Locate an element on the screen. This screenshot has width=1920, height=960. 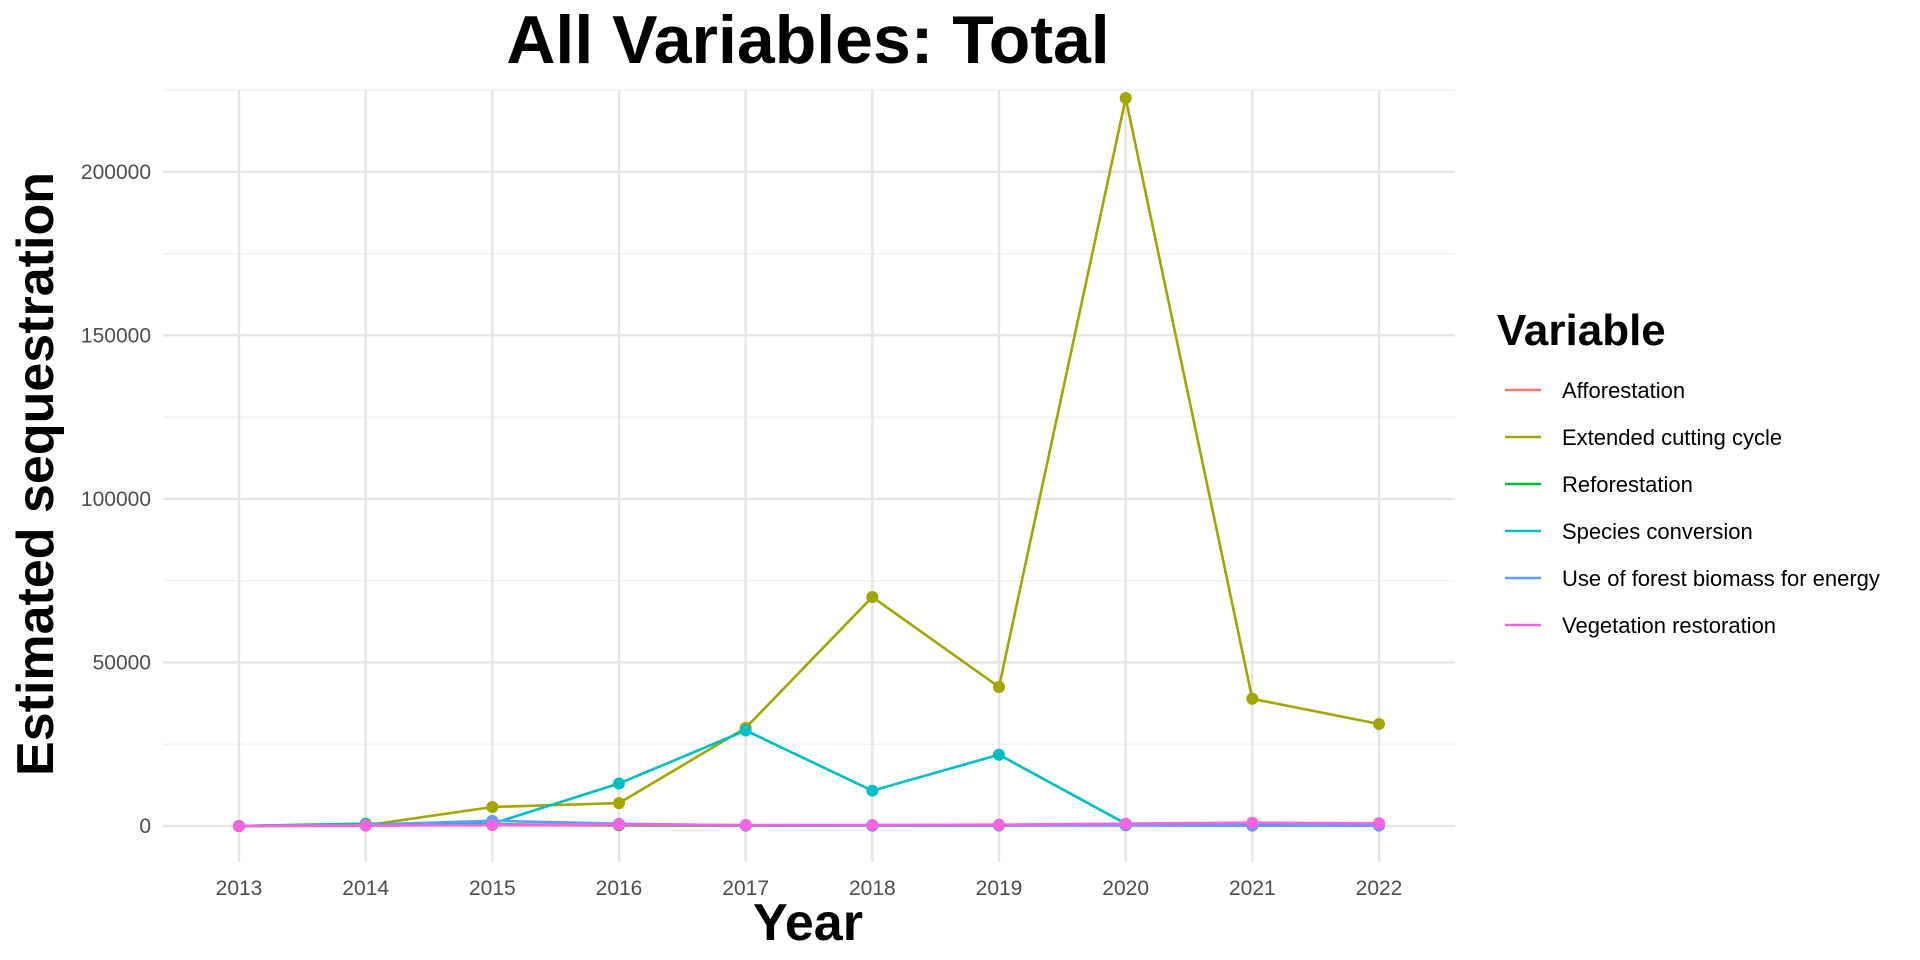
legend-title: Variable is located at coordinates (1581, 330).